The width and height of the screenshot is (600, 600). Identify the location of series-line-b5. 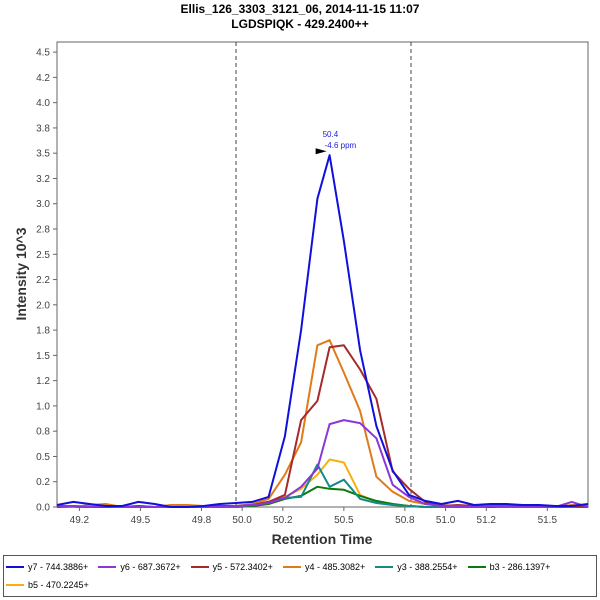
(322, 483).